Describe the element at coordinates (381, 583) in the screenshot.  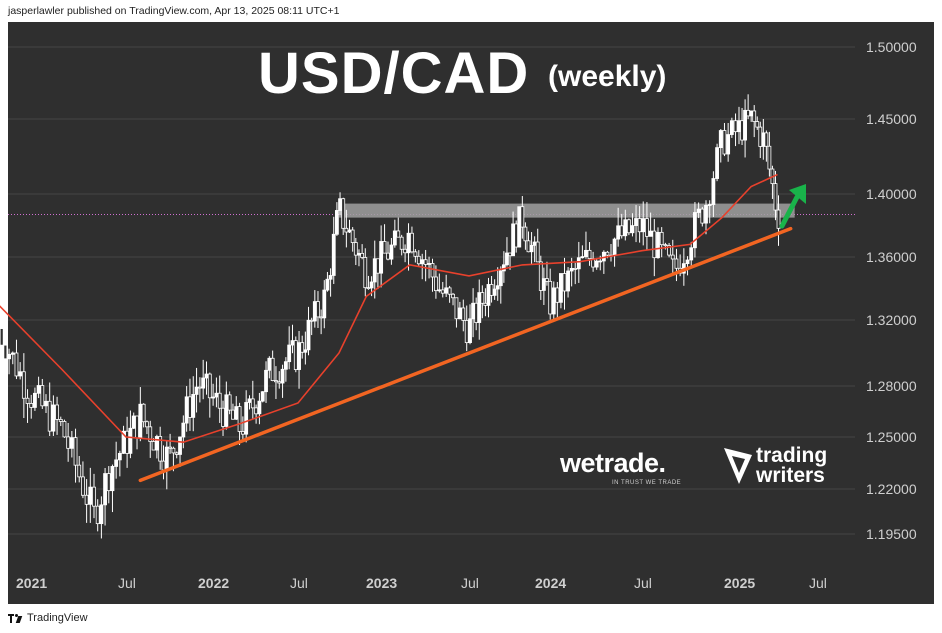
I see `time-tick-label: 2023` at that location.